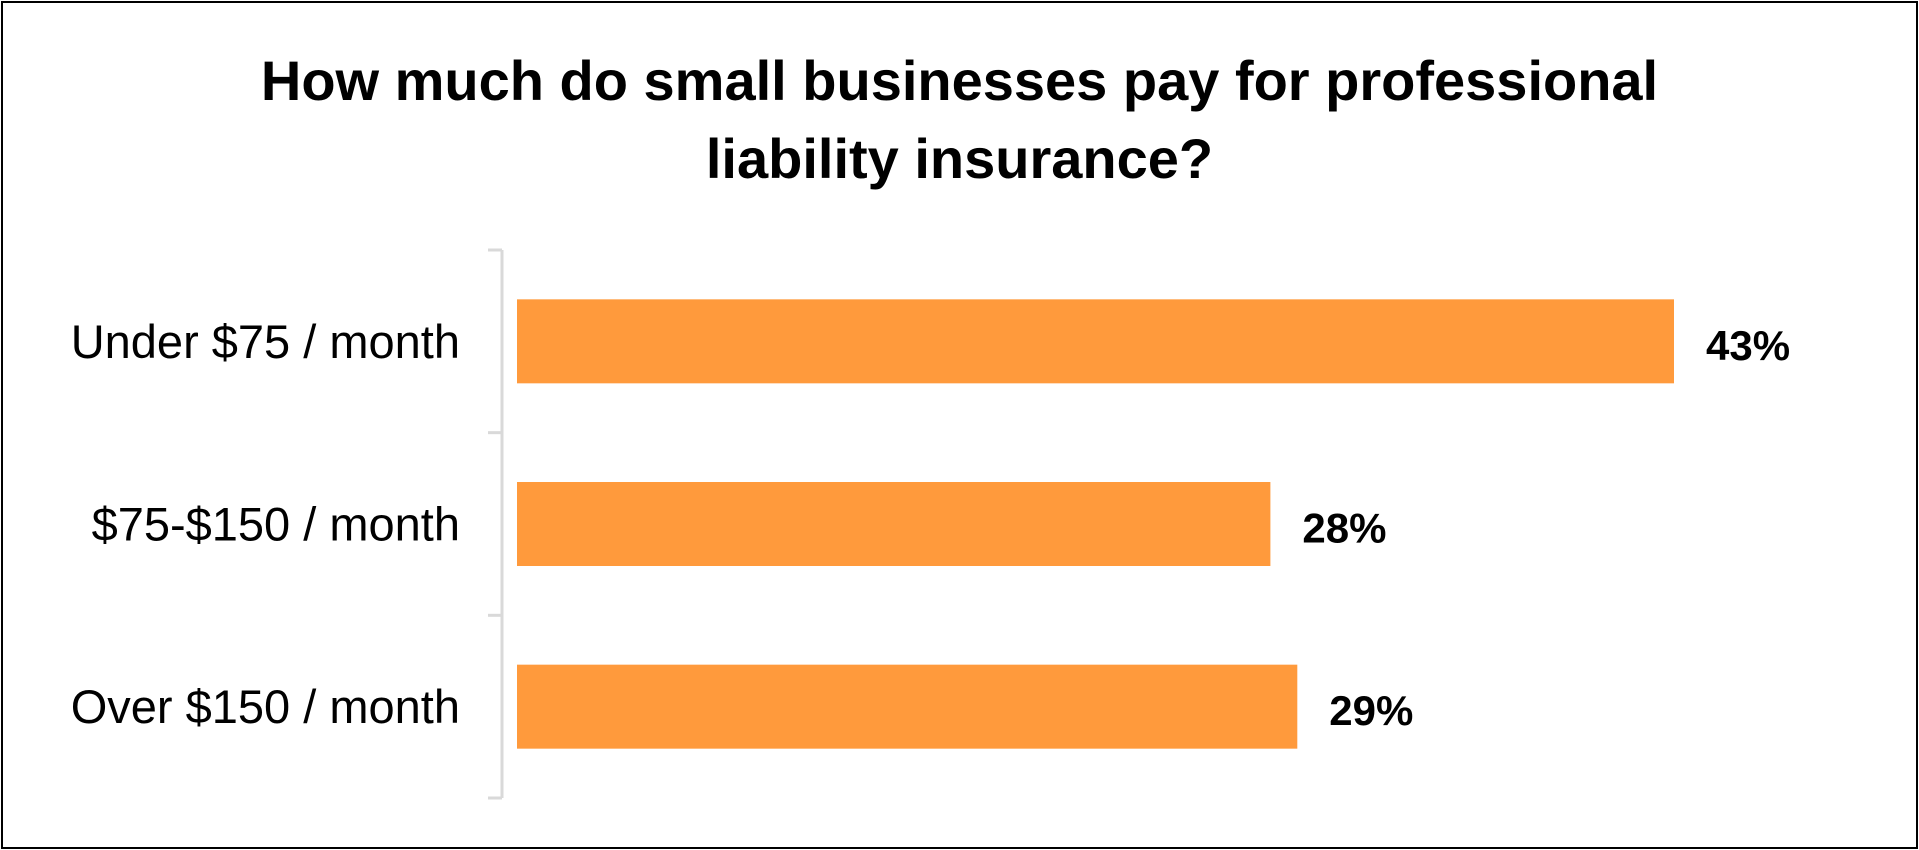 Image resolution: width=1919 pixels, height=850 pixels. Describe the element at coordinates (495, 524) in the screenshot. I see `y-axis-ticks` at that location.